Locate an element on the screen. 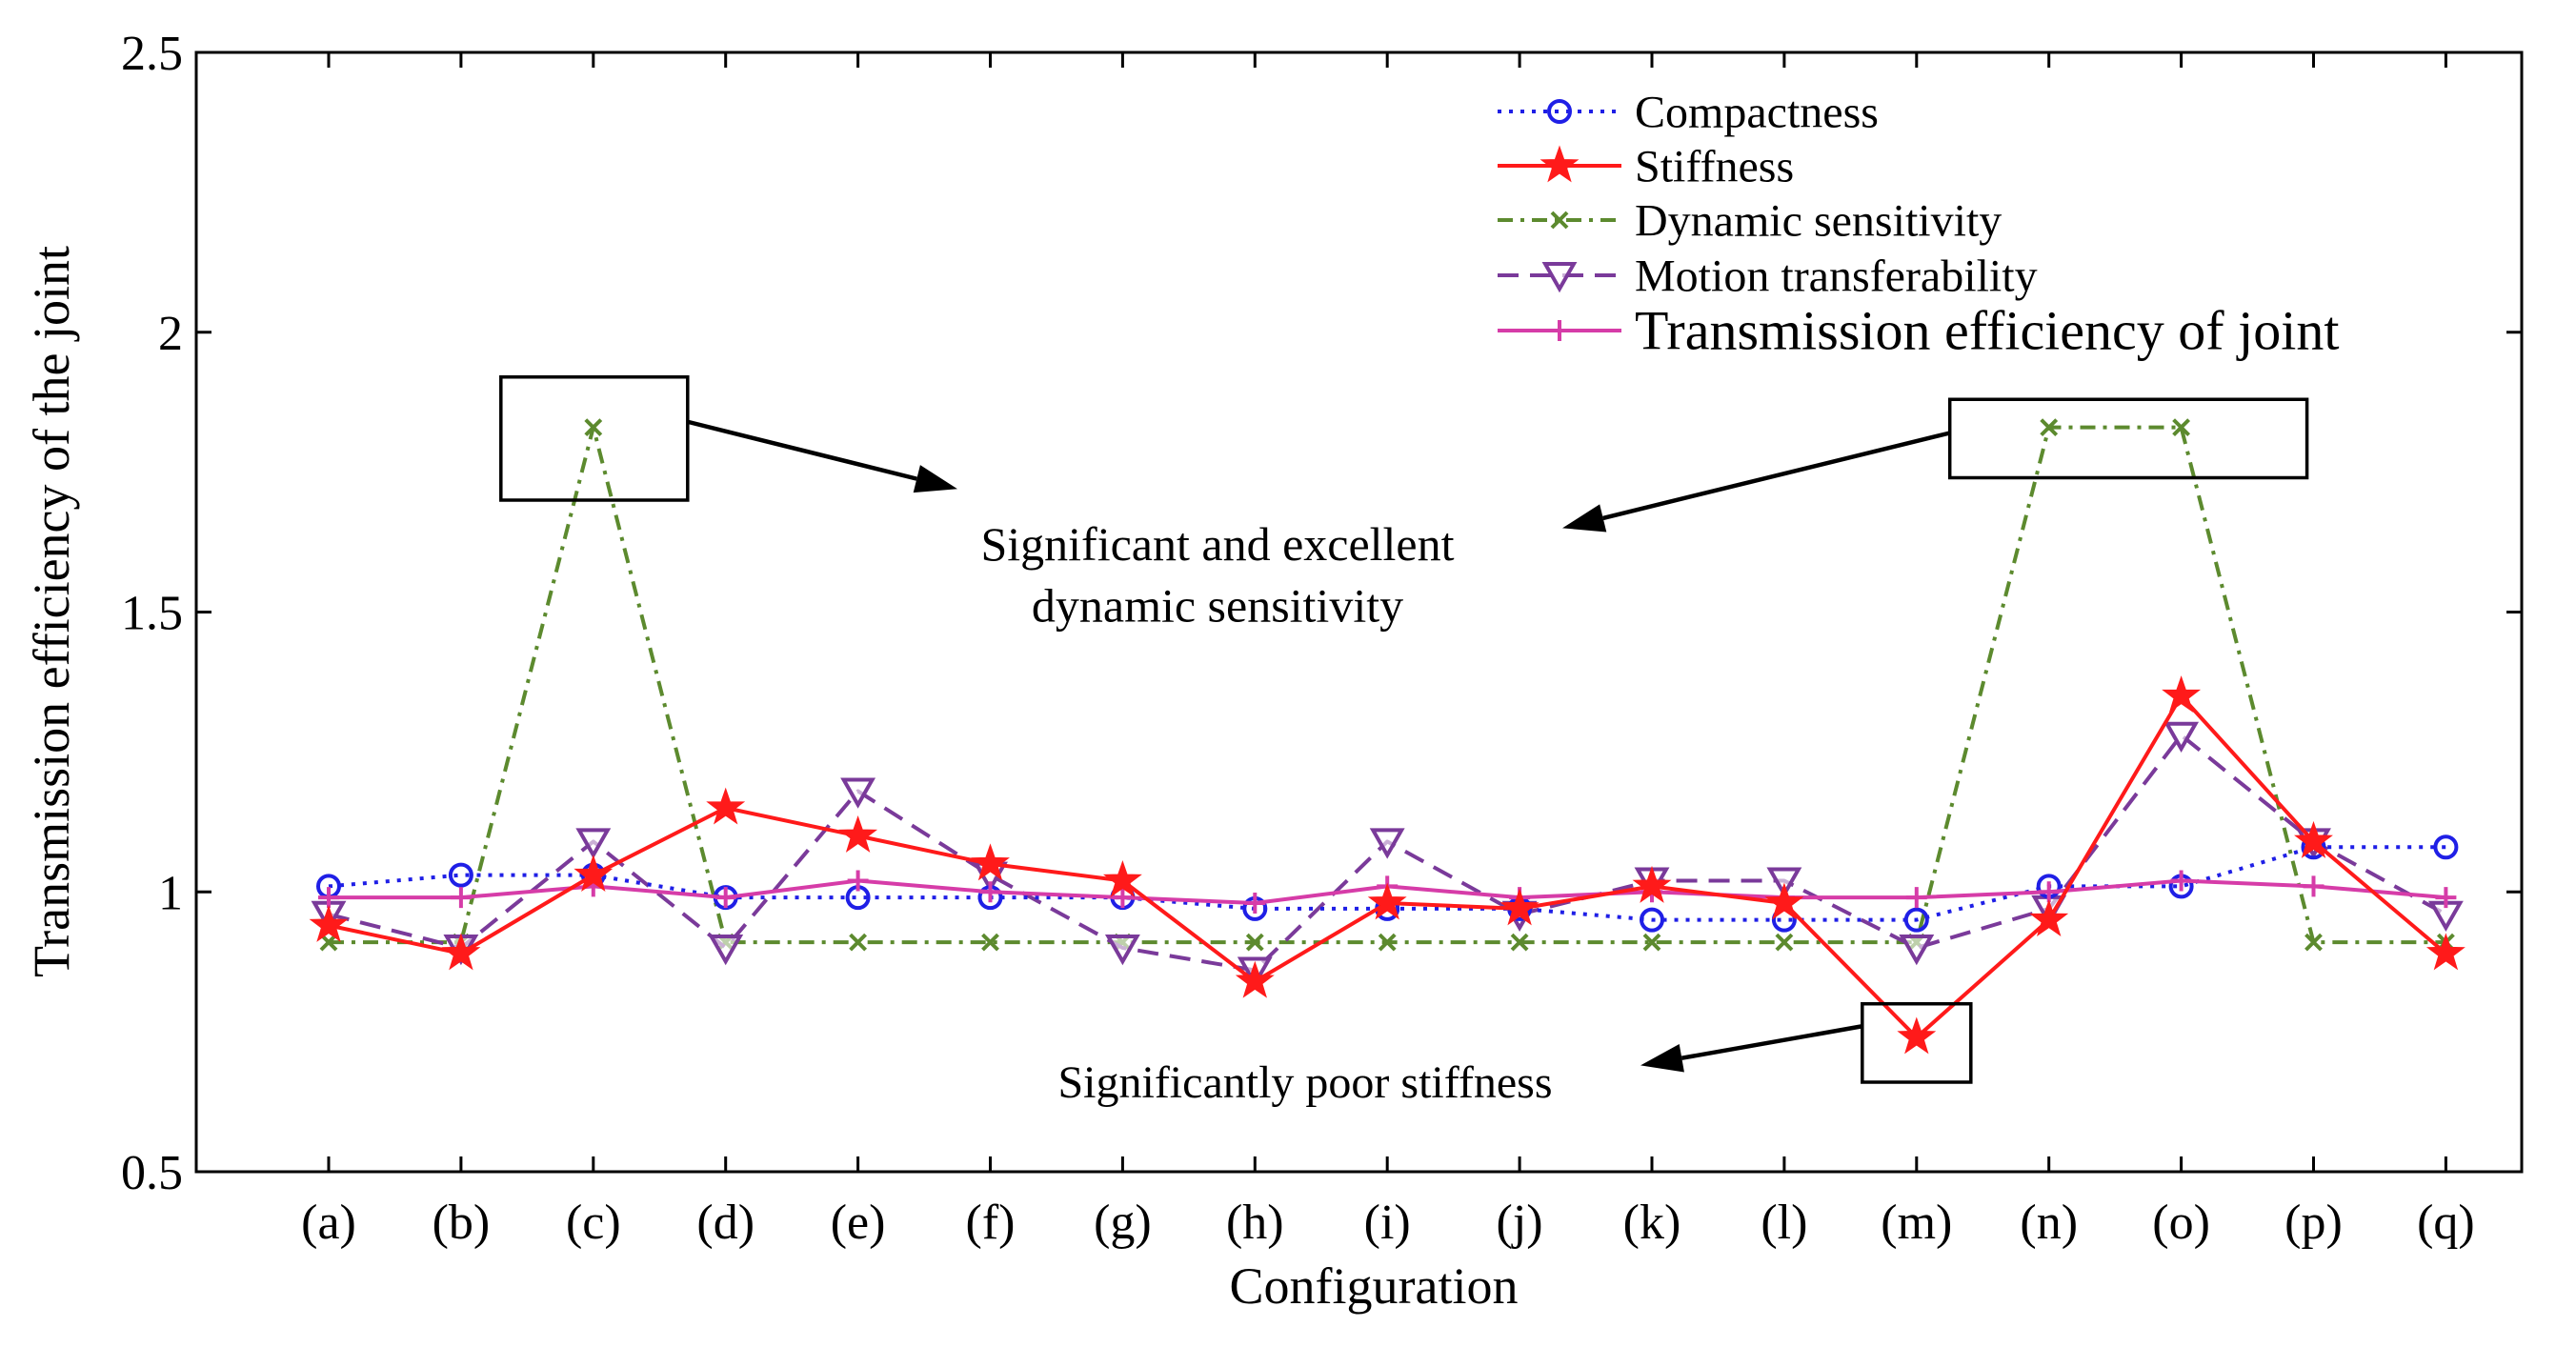 This screenshot has height=1347, width=2576. x-tick-label: (c) is located at coordinates (593, 1223).